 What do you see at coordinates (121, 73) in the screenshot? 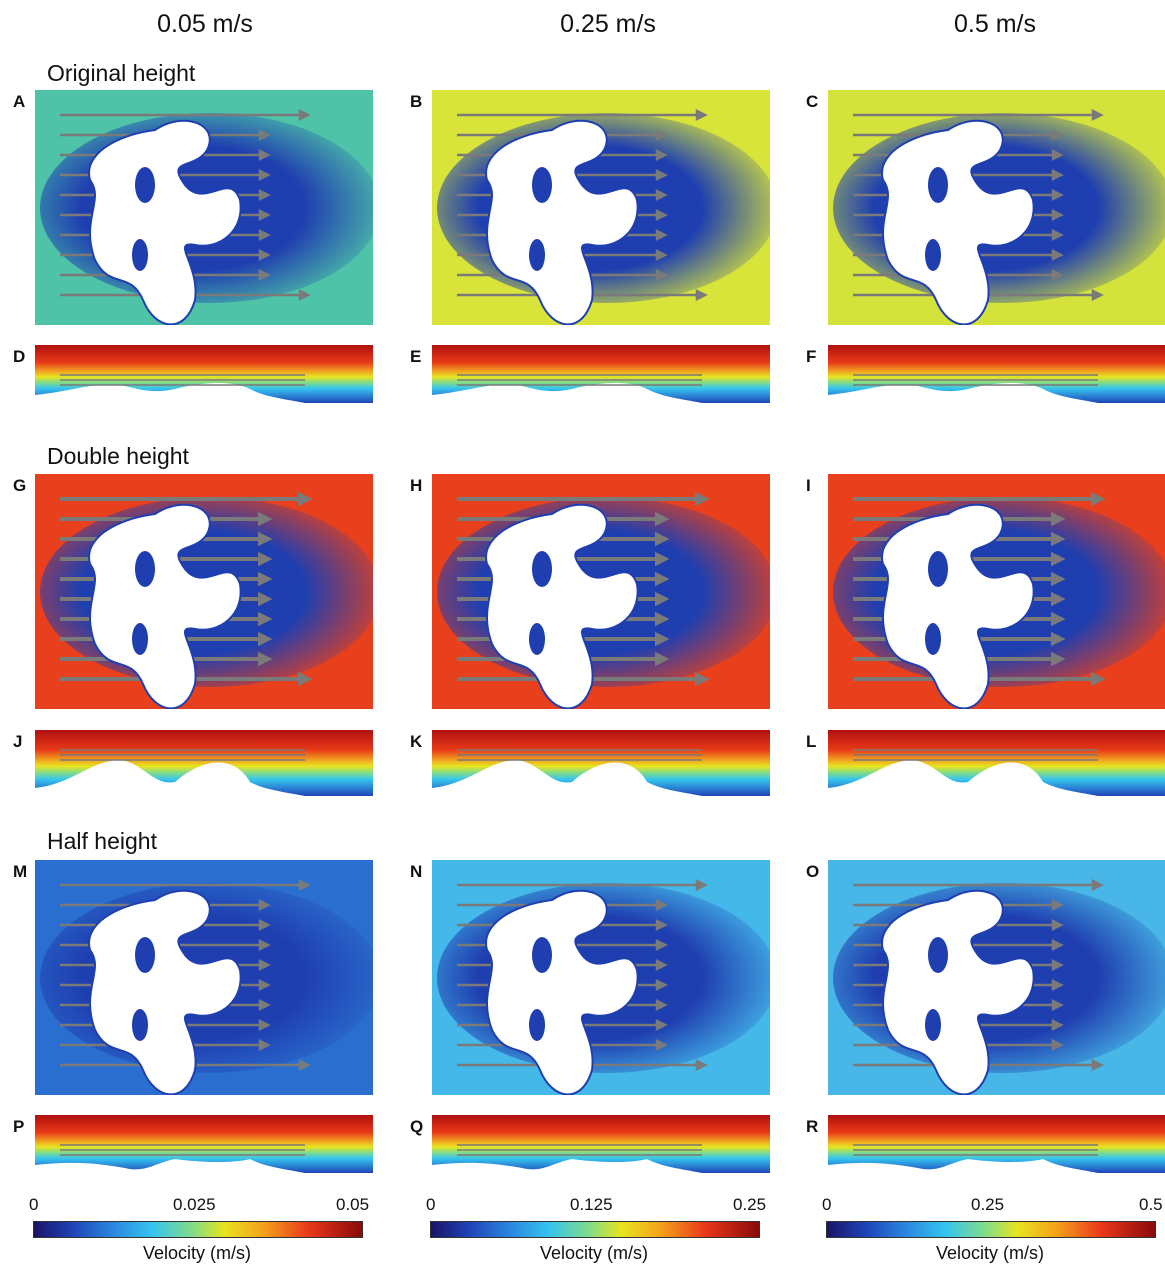
I see `row-header-original: Original height` at bounding box center [121, 73].